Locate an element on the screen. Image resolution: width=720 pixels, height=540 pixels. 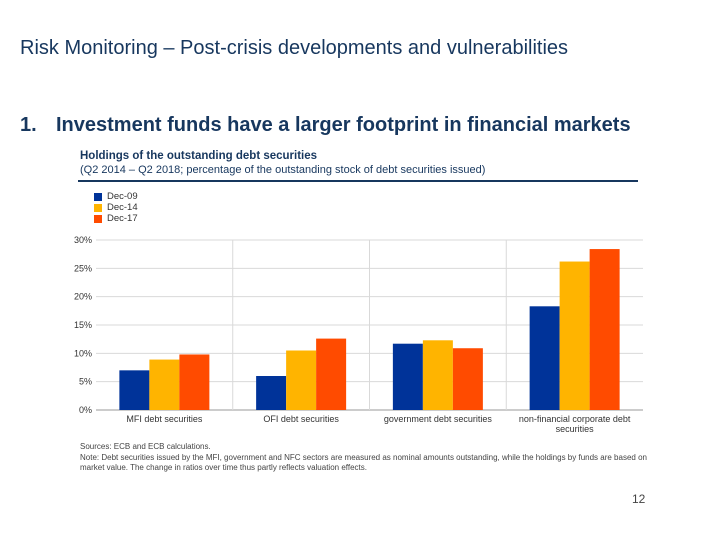
y-tick-label: 5% is located at coordinates (85, 382).